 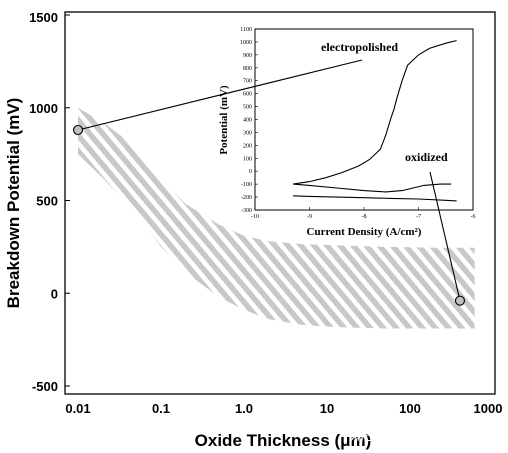 I want to click on inset-series, so click(x=375, y=121).